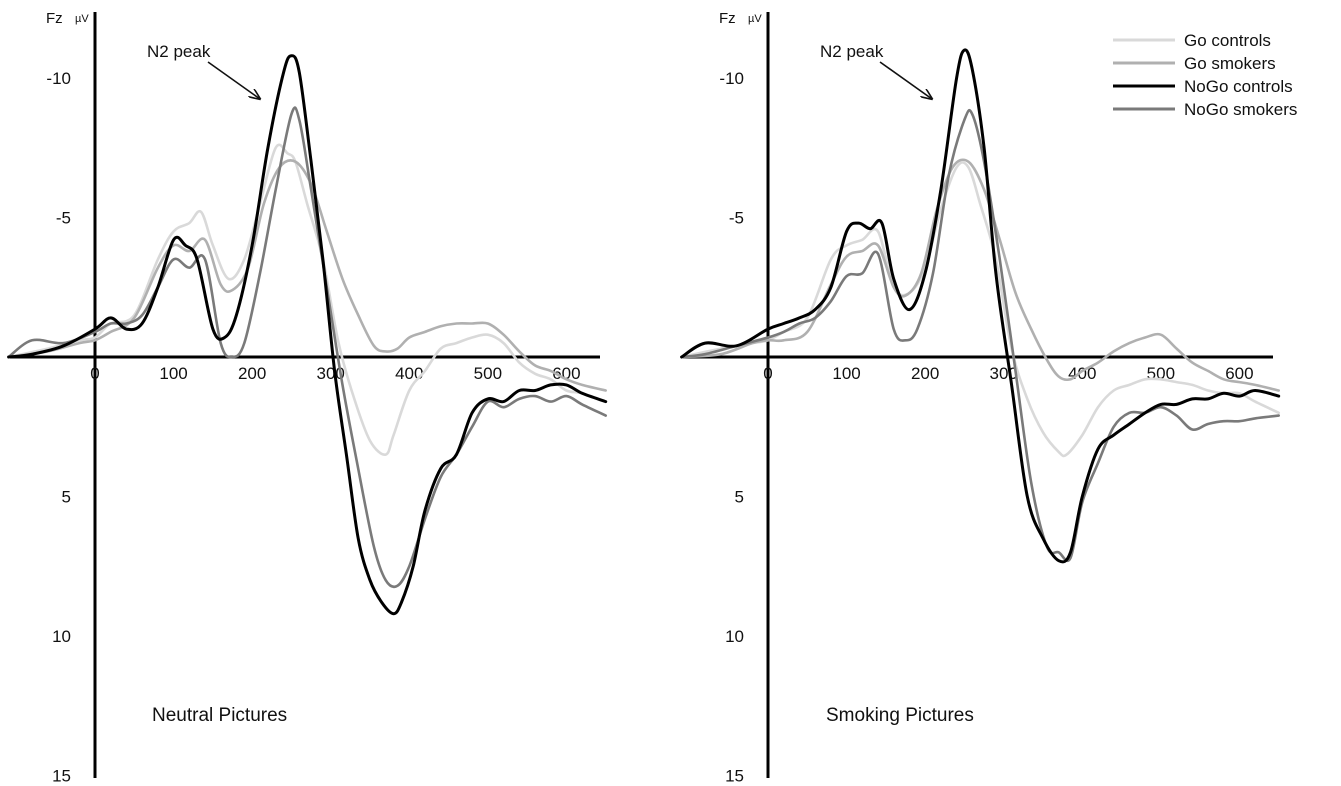 Image resolution: width=1341 pixels, height=786 pixels. What do you see at coordinates (1240, 109) in the screenshot?
I see `legend-label-nogo-smokers: NoGo smokers` at bounding box center [1240, 109].